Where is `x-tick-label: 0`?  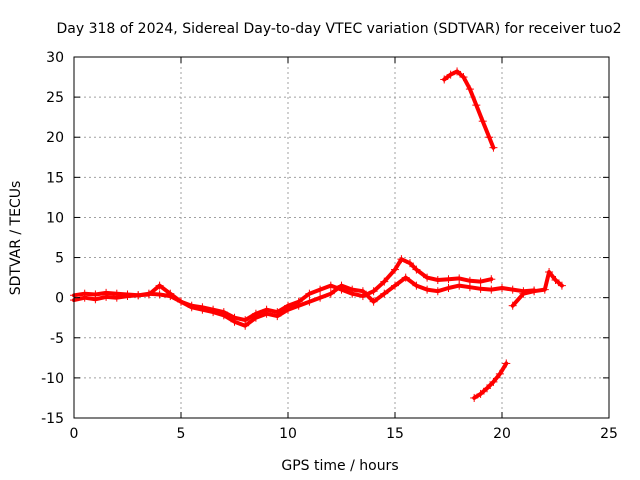 x-tick-label: 0 is located at coordinates (74, 434).